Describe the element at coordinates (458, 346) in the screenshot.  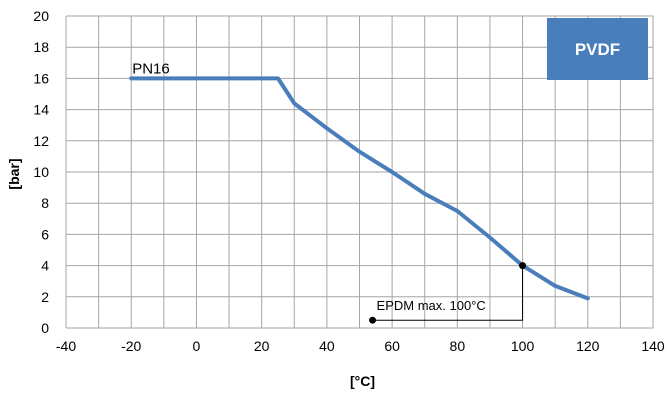
I see `x-tick-label: 80` at that location.